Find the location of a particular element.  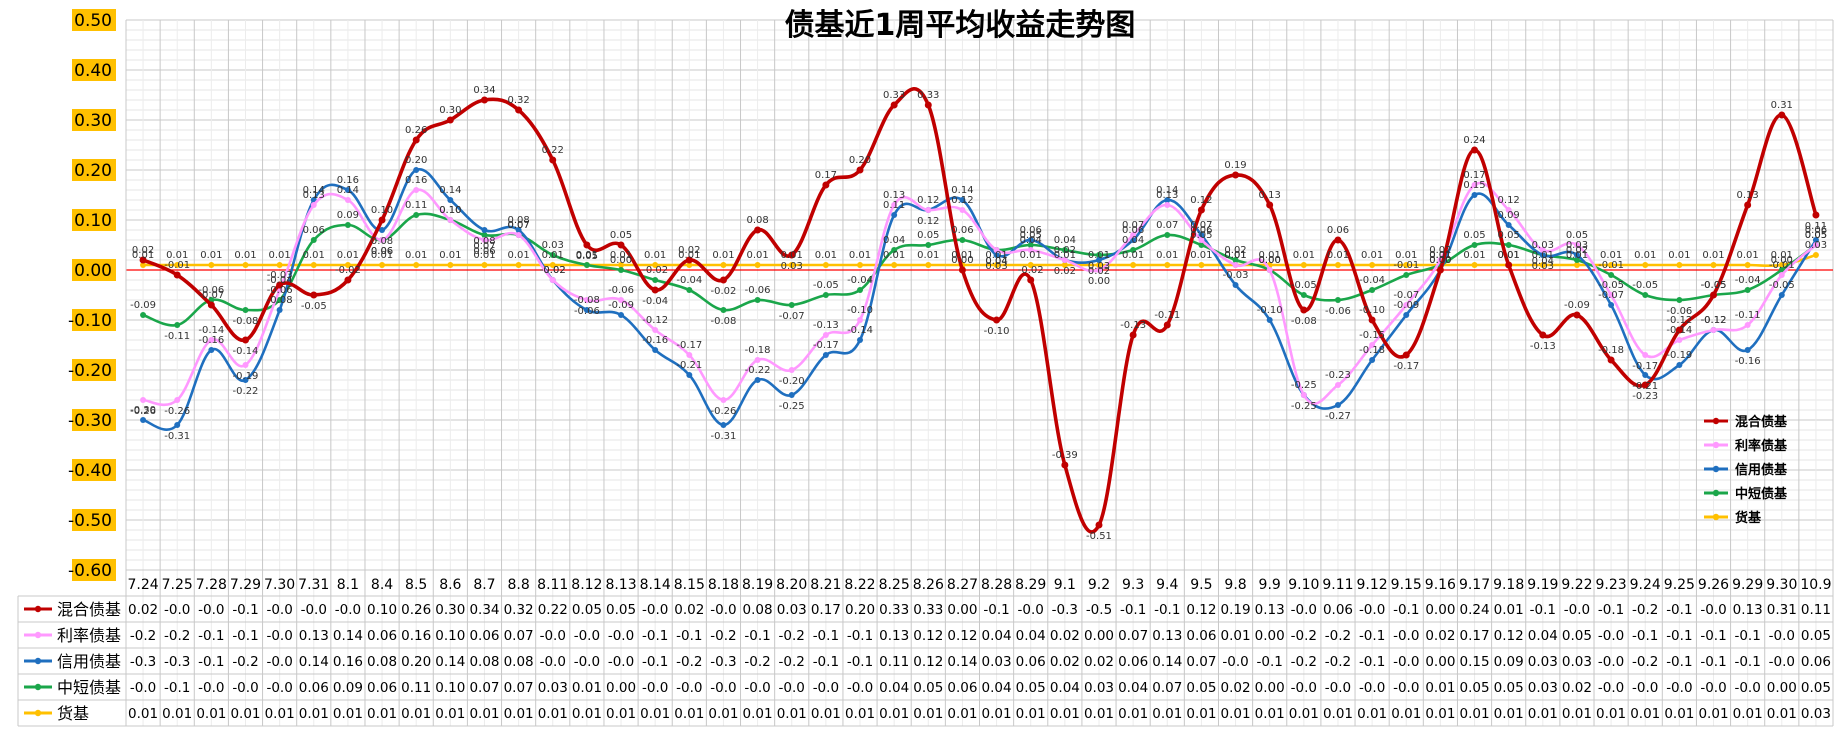

table-cell: -0.3 is located at coordinates (1065, 610).